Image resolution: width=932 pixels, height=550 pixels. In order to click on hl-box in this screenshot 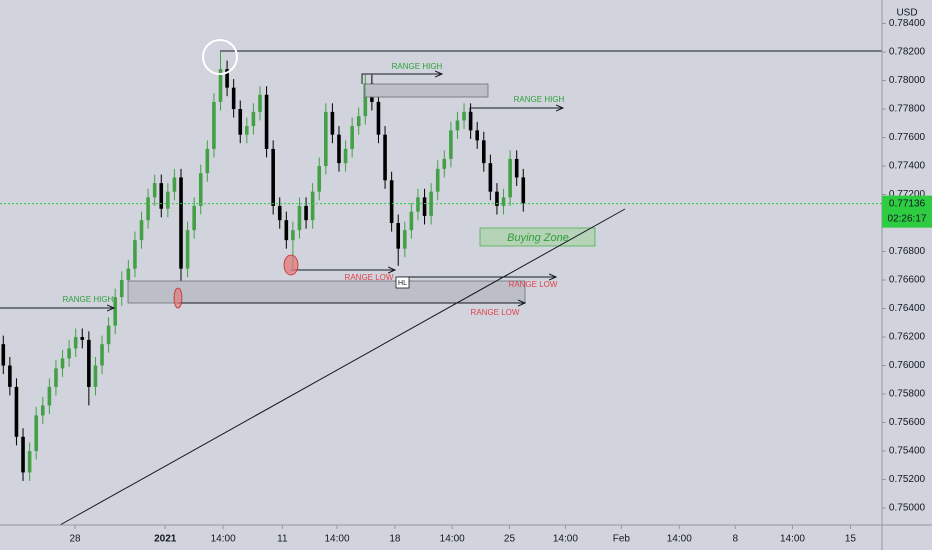, I will do `click(402, 282)`.